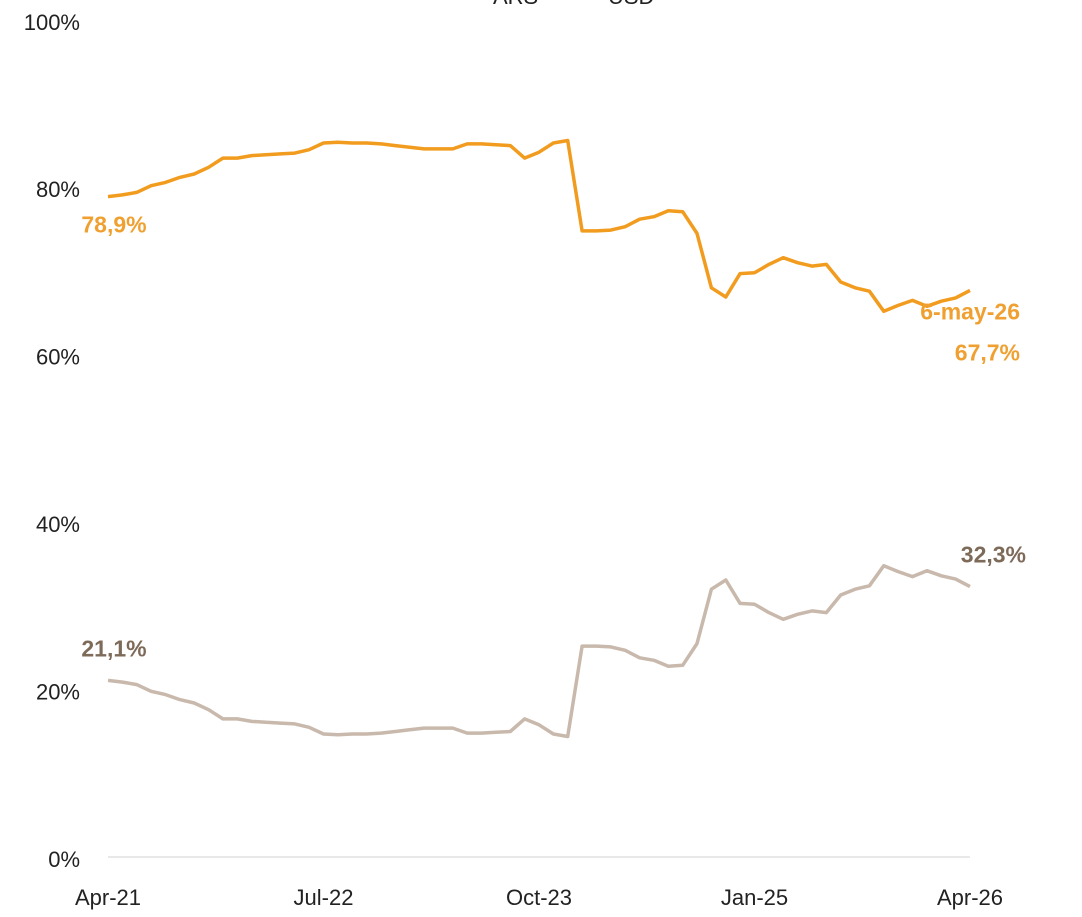 The width and height of the screenshot is (1082, 917). What do you see at coordinates (970, 311) in the screenshot?
I see `annotation: 6-may-26` at bounding box center [970, 311].